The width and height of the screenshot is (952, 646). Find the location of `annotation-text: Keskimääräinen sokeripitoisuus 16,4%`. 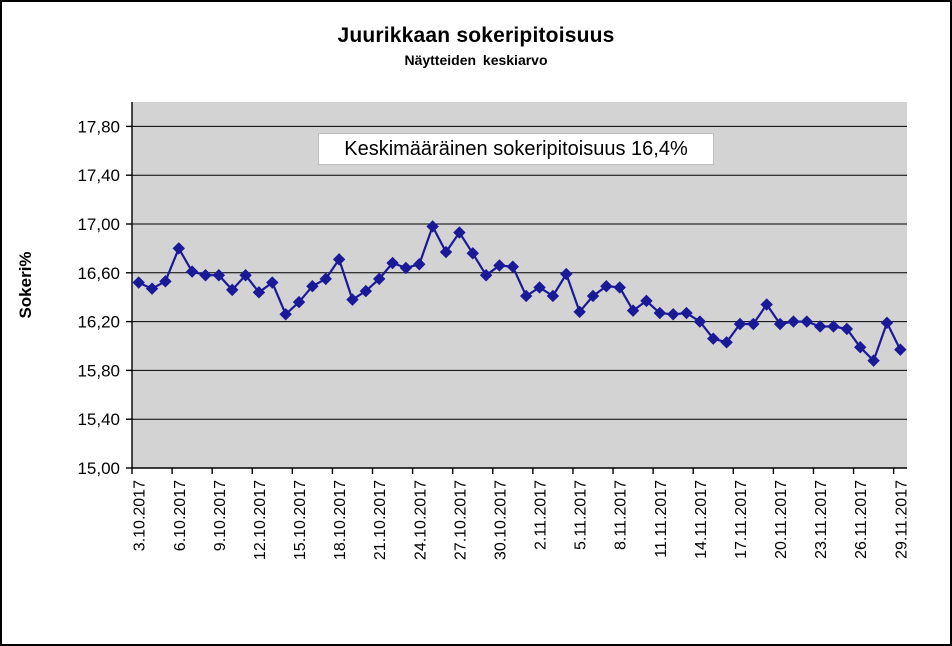

annotation-text: Keskimääräinen sokeripitoisuus 16,4% is located at coordinates (516, 148).